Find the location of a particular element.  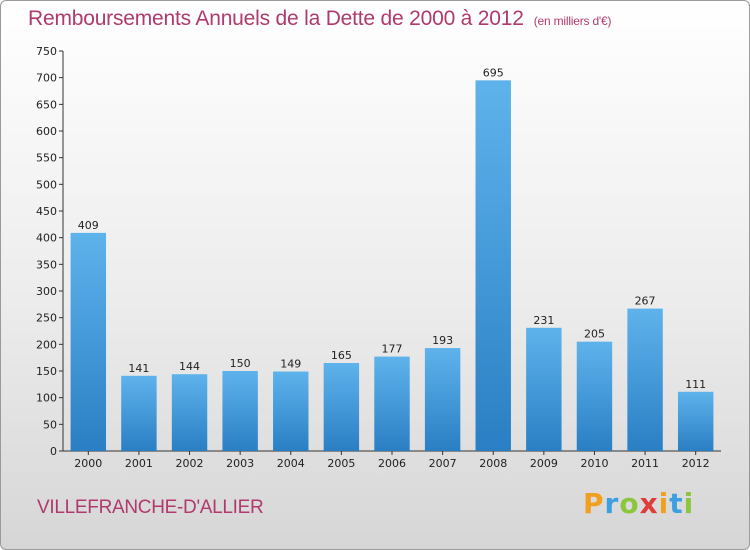

data-label-2001: 141 is located at coordinates (138, 368).